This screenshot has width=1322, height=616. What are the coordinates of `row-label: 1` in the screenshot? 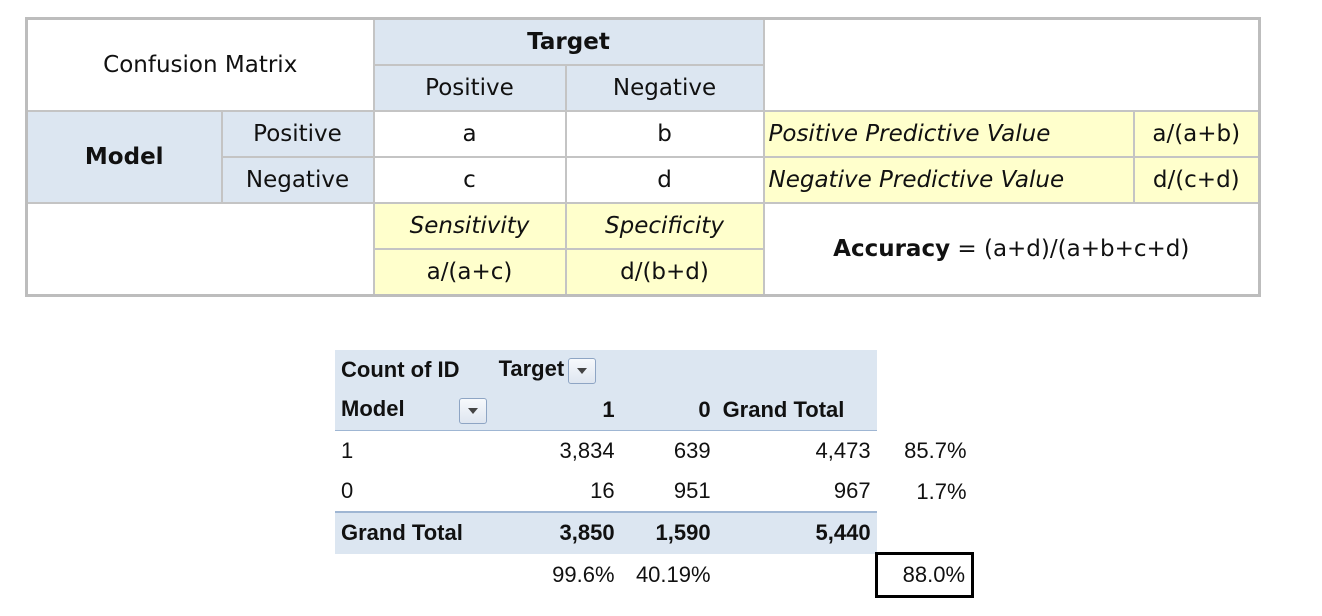 It's located at (347, 450).